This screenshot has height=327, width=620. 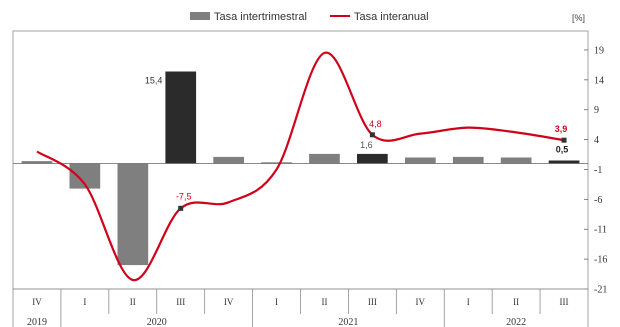 What do you see at coordinates (391, 17) in the screenshot?
I see `legend-label-interanual: Tasa interanual` at bounding box center [391, 17].